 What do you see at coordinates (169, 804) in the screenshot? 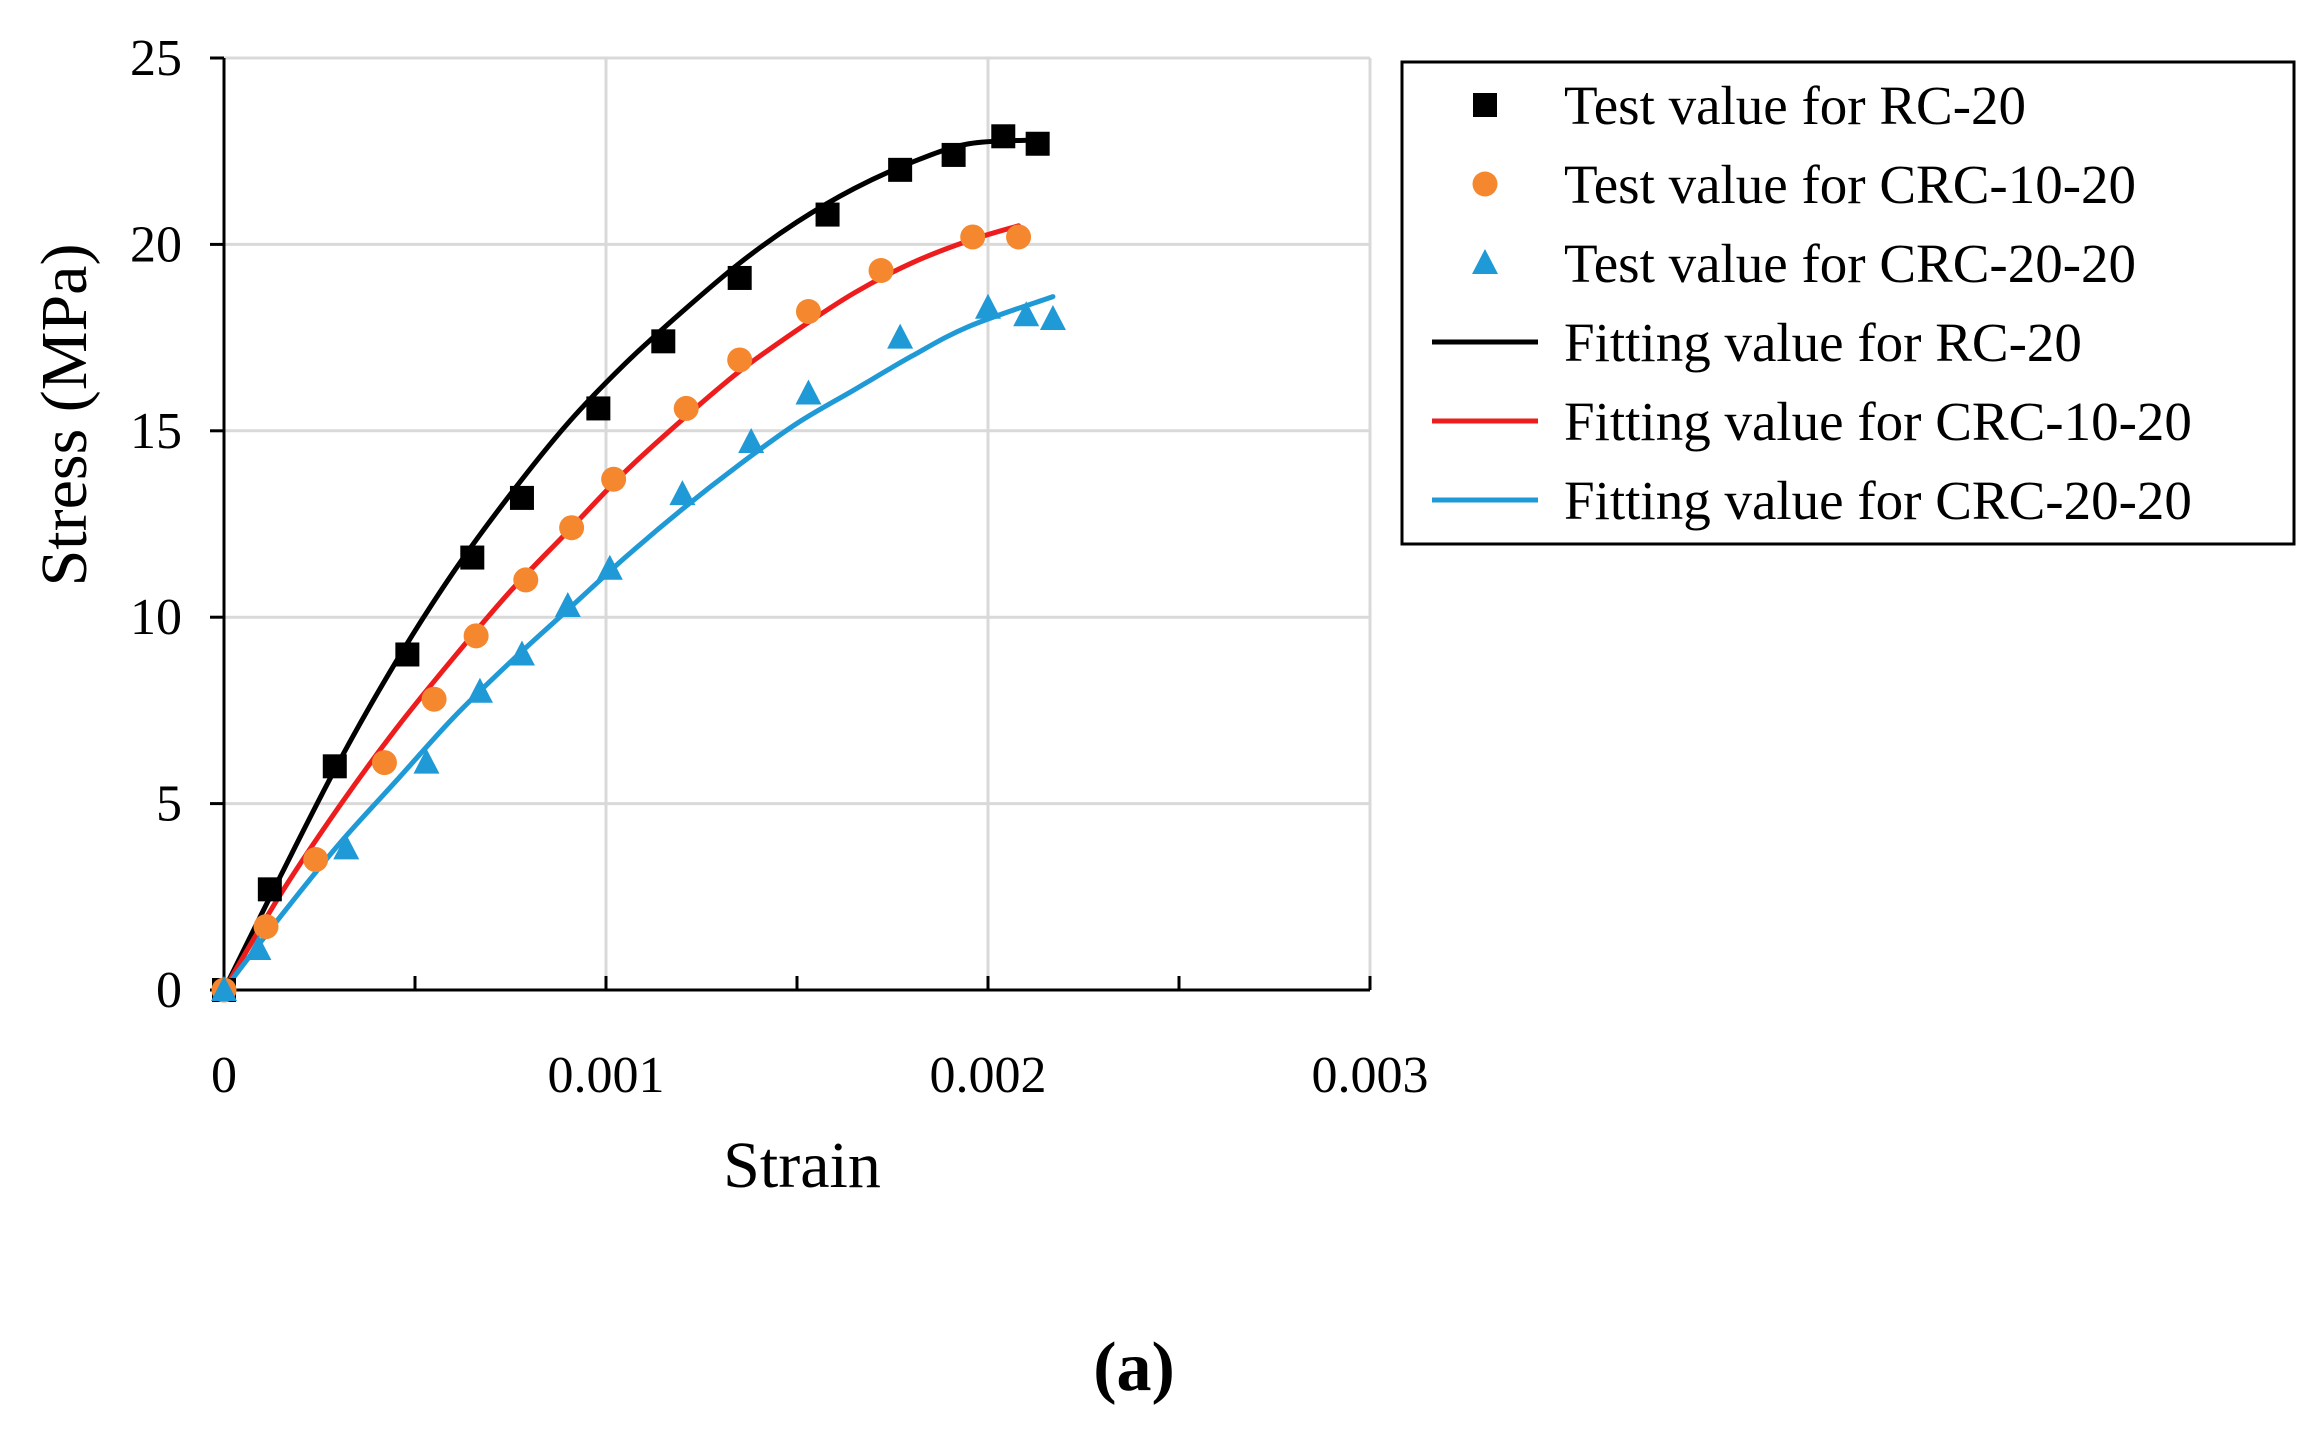
I see `y-tick-label: 5` at bounding box center [169, 804].